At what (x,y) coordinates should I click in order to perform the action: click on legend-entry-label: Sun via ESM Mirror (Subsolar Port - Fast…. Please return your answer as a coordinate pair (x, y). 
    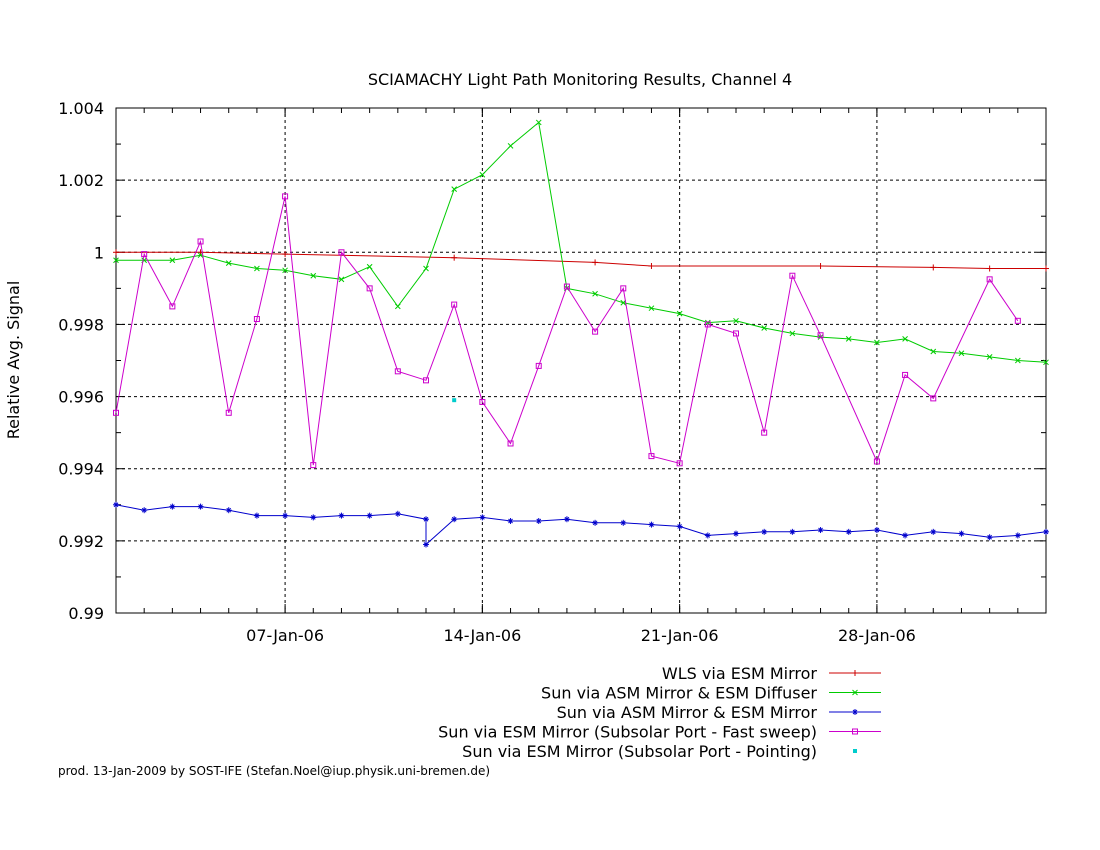
    Looking at the image, I should click on (627, 732).